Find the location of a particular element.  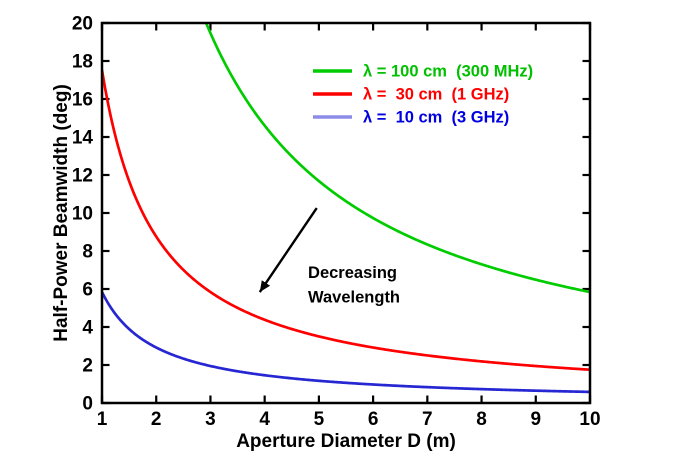

y-tick-label: 6 is located at coordinates (87, 290).